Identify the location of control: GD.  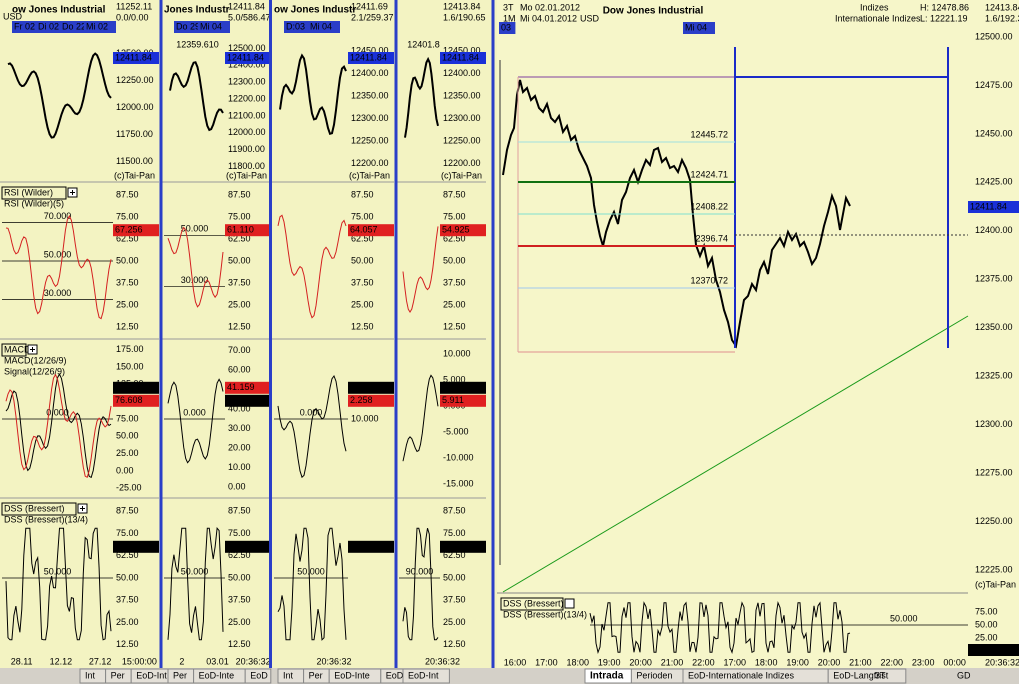
(964, 675).